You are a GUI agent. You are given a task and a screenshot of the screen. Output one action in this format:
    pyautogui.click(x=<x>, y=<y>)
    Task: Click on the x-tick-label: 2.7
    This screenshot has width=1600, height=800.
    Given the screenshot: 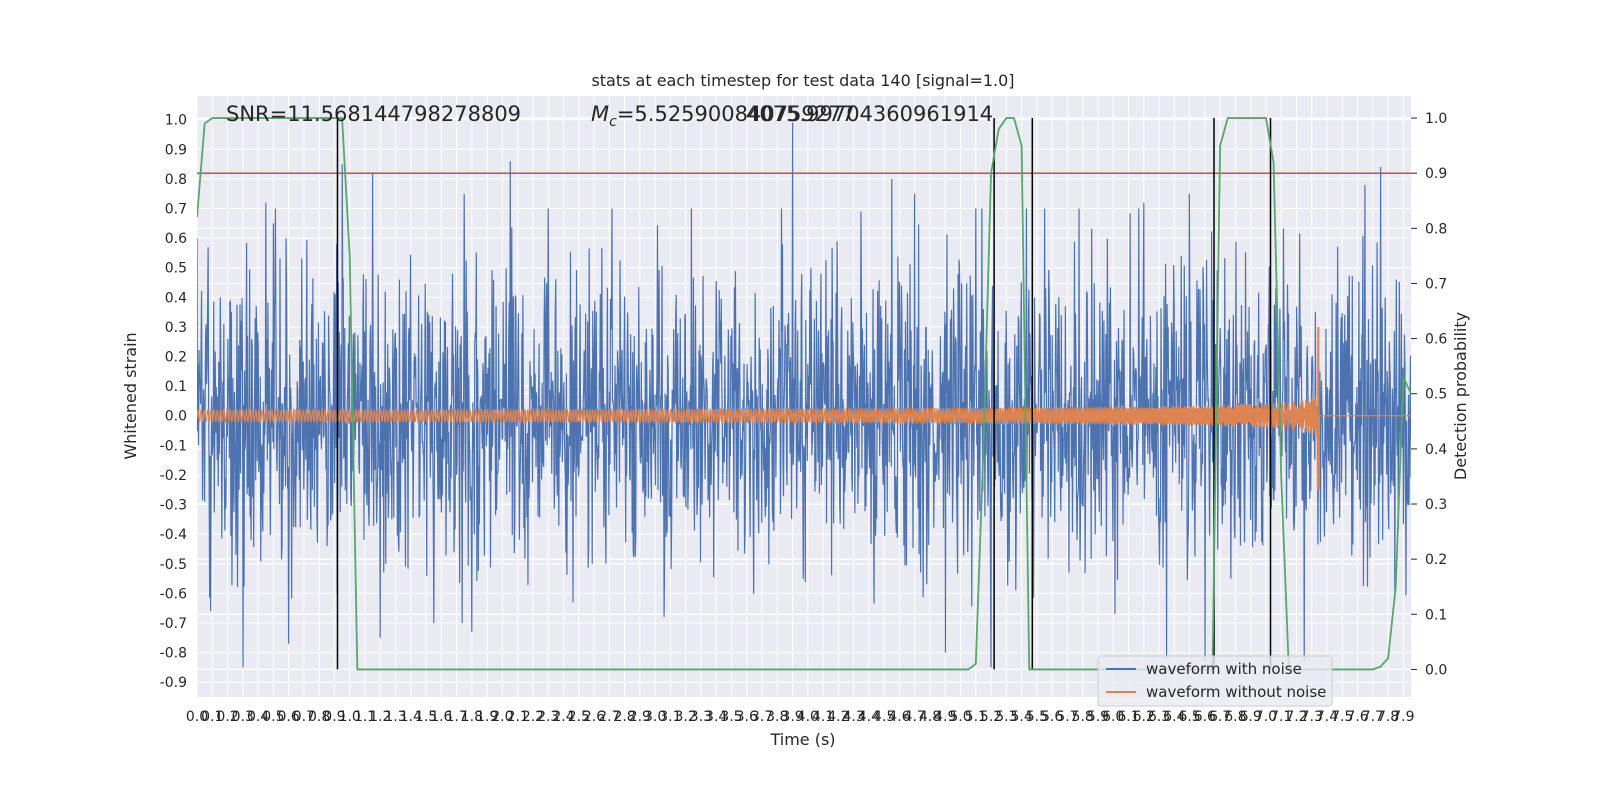 What is the action you would take?
    pyautogui.click(x=609, y=717)
    